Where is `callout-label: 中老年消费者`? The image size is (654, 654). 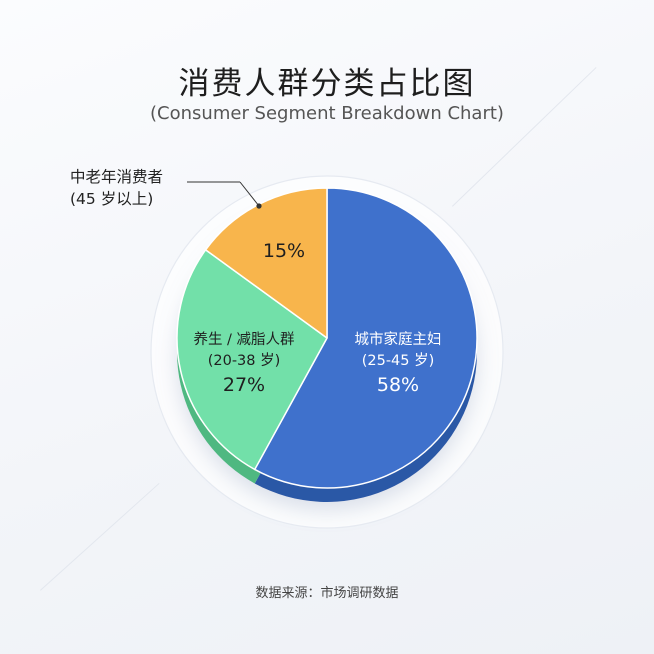
callout-label: 中老年消费者 is located at coordinates (117, 177).